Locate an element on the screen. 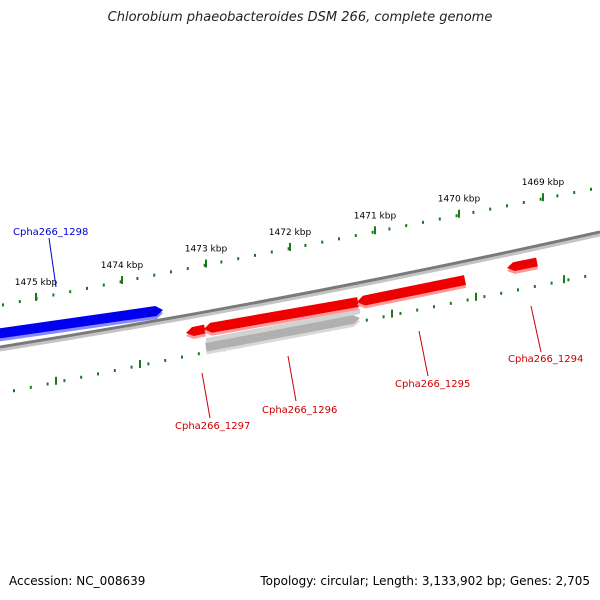  gene-cpha266-1296-red is located at coordinates (281, 316).